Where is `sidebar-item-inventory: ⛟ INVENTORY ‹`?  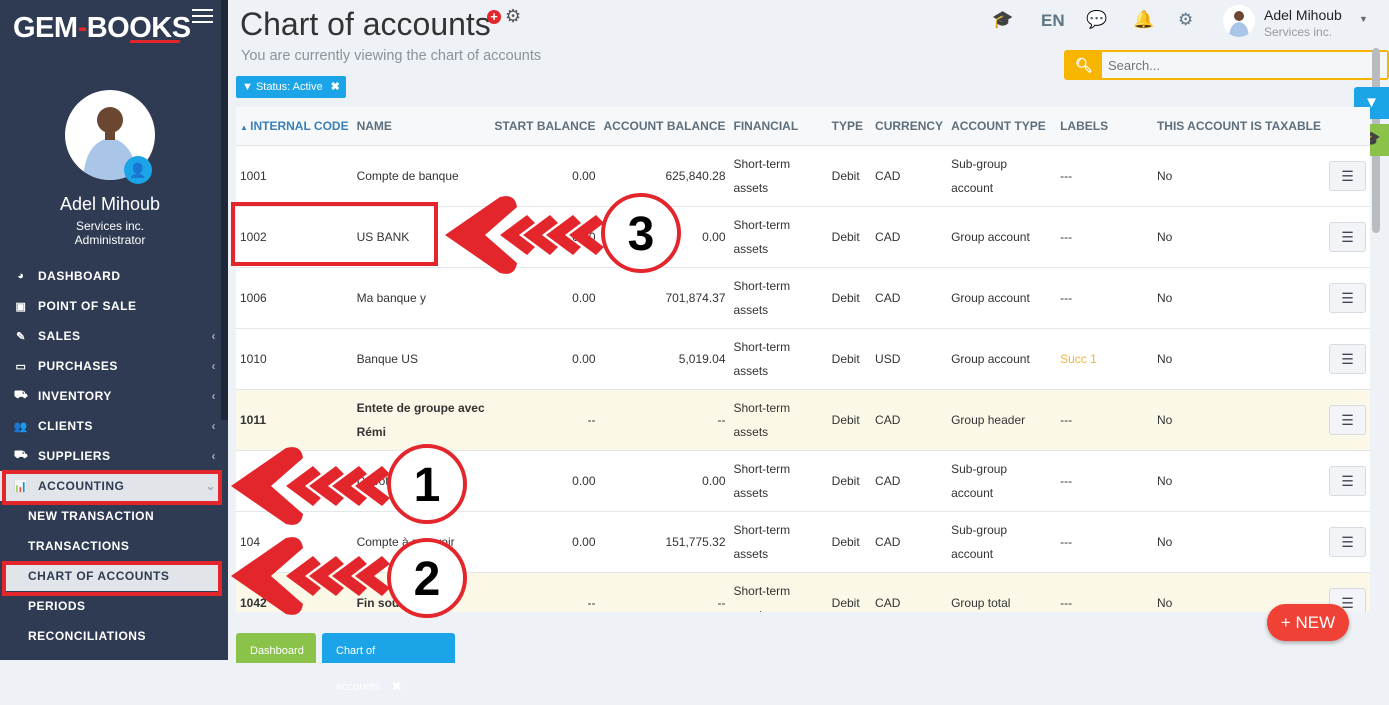
sidebar-item-inventory: ⛟ INVENTORY ‹ is located at coordinates (111, 396).